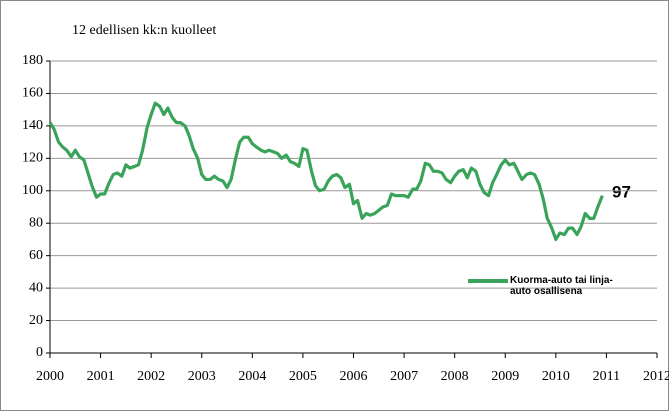 The width and height of the screenshot is (669, 416). Describe the element at coordinates (556, 376) in the screenshot. I see `x-tick-label: 2010` at that location.